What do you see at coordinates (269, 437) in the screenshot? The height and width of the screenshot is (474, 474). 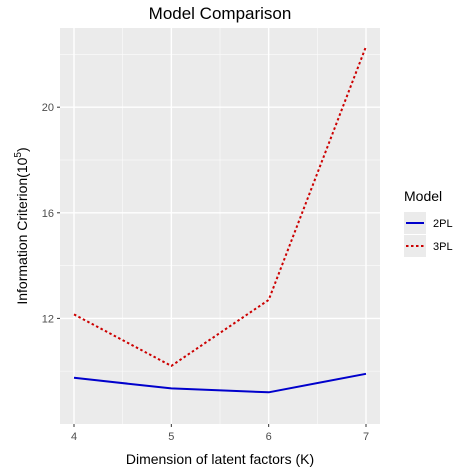 I see `x-tick-label: 6` at bounding box center [269, 437].